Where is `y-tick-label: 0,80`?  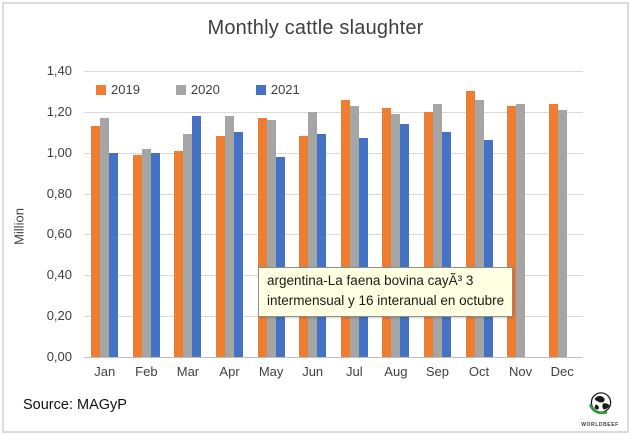 y-tick-label: 0,80 is located at coordinates (59, 193).